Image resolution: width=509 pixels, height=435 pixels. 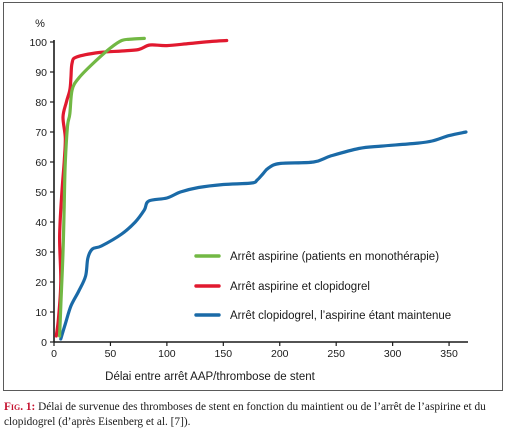 What do you see at coordinates (41, 193) in the screenshot?
I see `y-tick-label: 50` at bounding box center [41, 193].